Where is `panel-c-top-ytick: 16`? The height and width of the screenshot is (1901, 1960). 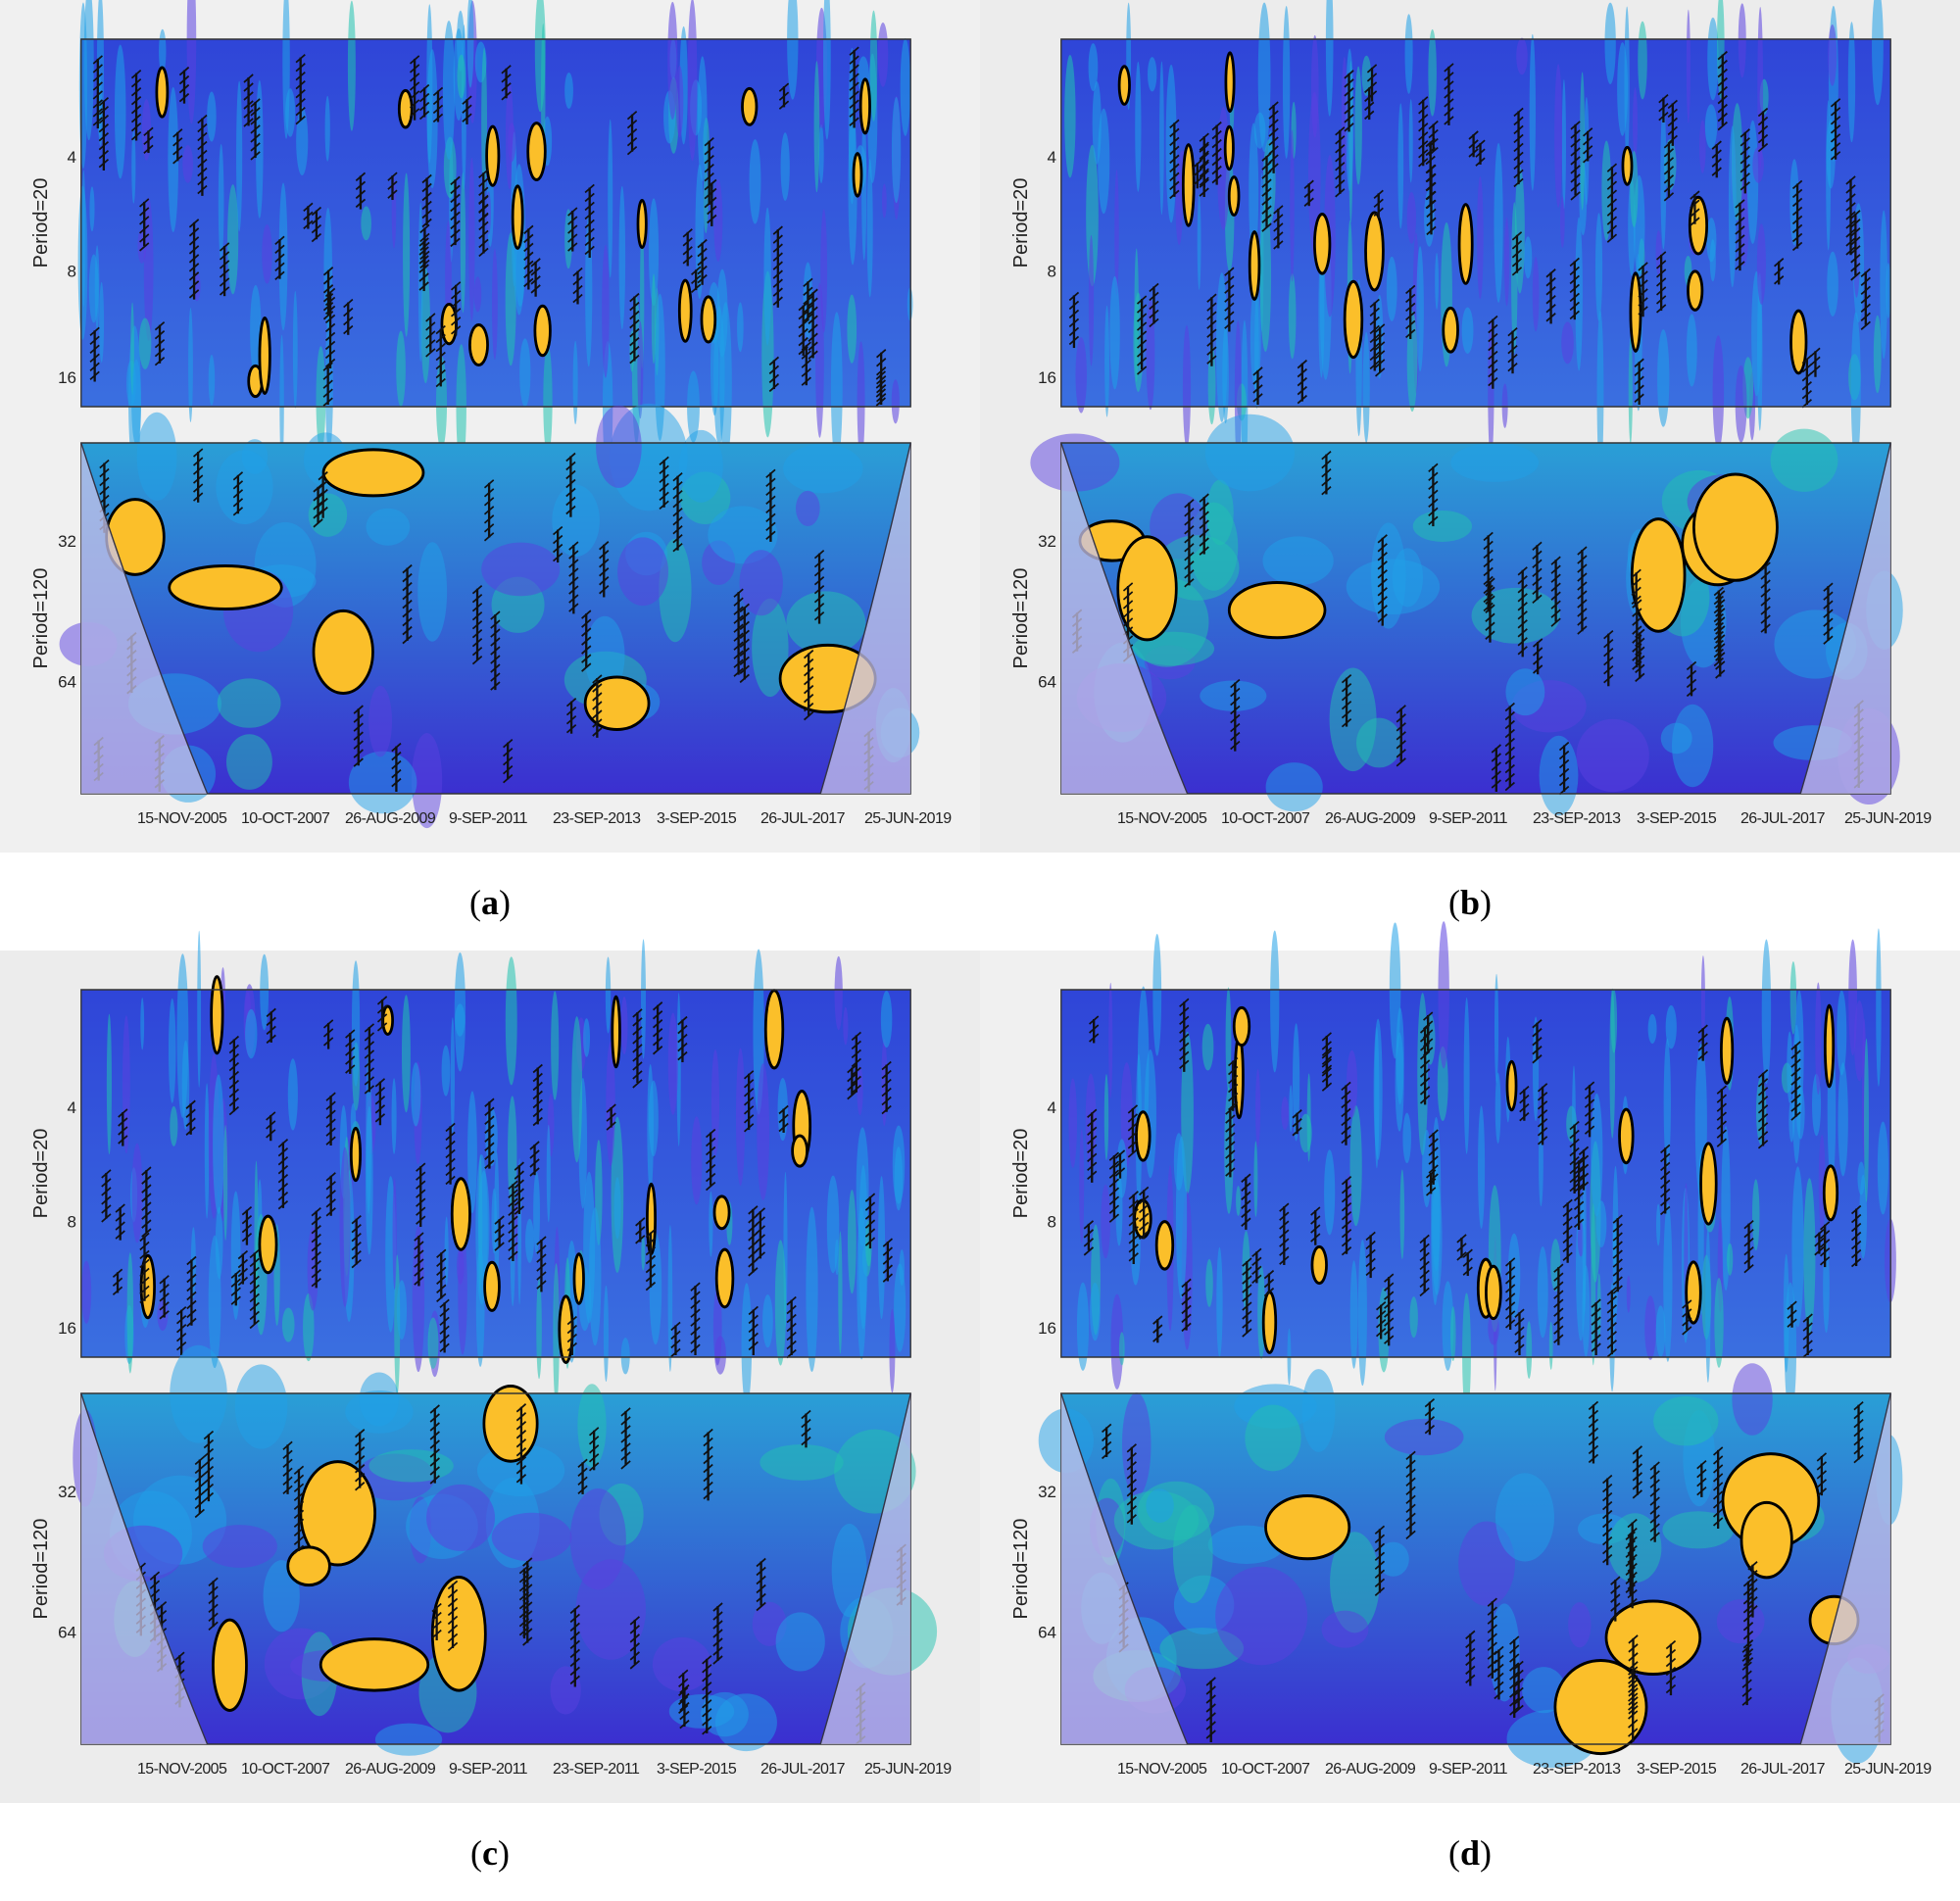 panel-c-top-ytick: 16 is located at coordinates (67, 1328).